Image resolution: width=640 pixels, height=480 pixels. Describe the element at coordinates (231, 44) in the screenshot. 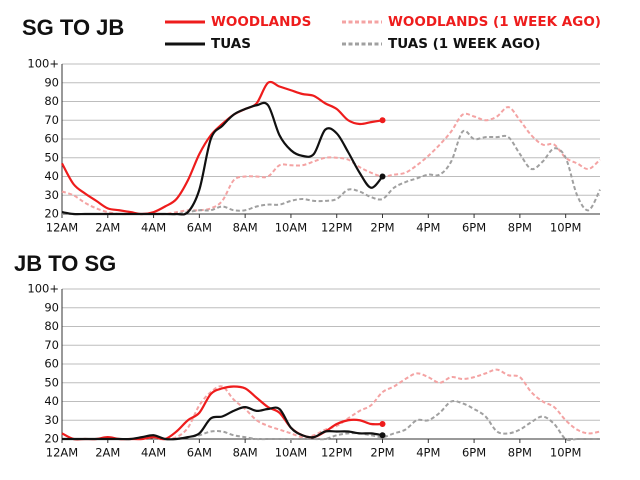

I see `legend-label: TUAS` at that location.